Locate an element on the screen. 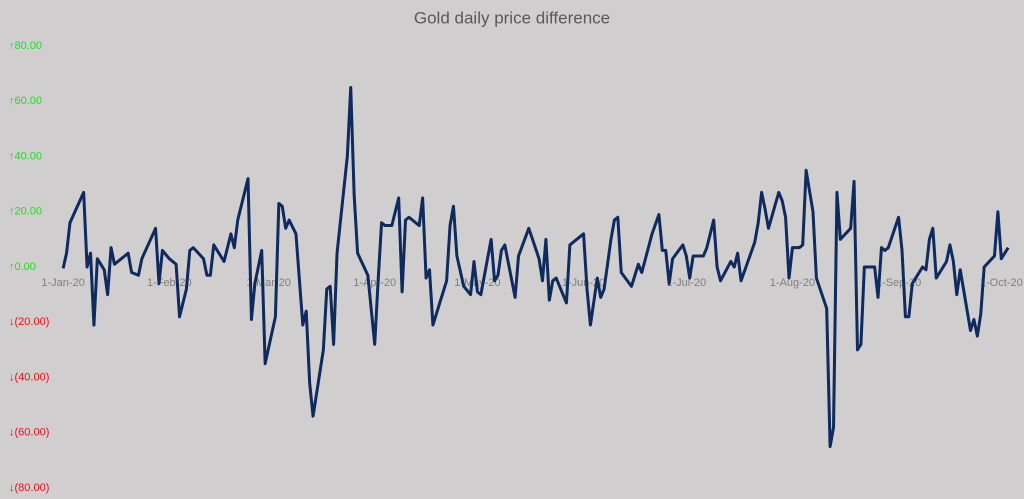  x-tick-label: 1-Jul-20 is located at coordinates (686, 283).